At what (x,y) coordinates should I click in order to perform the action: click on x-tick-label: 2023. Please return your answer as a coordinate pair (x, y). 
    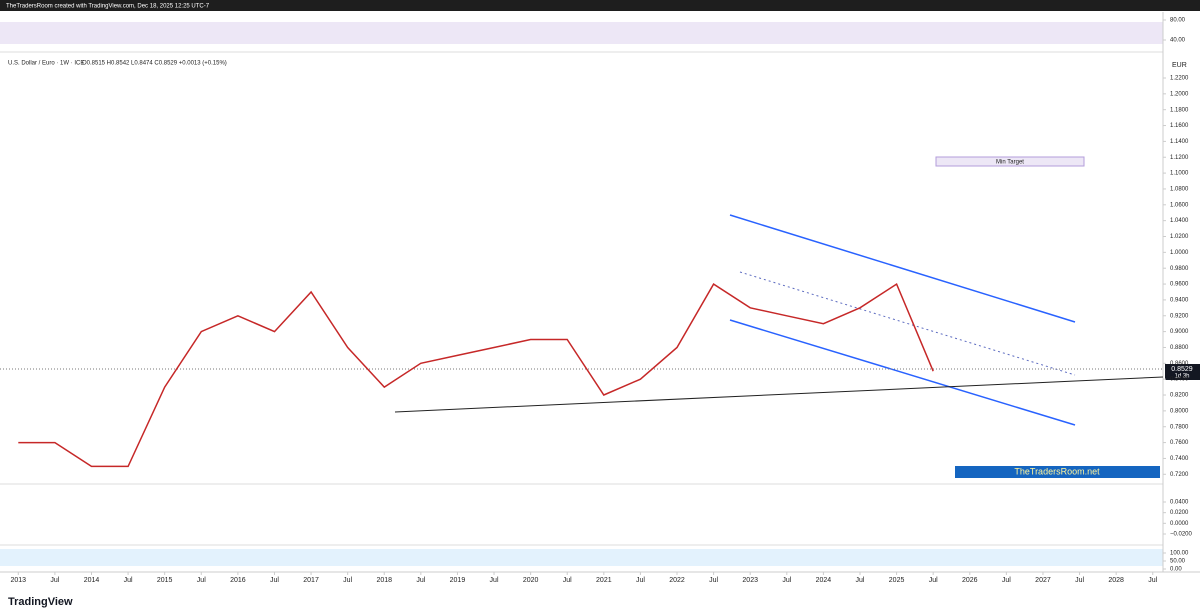
    Looking at the image, I should click on (750, 580).